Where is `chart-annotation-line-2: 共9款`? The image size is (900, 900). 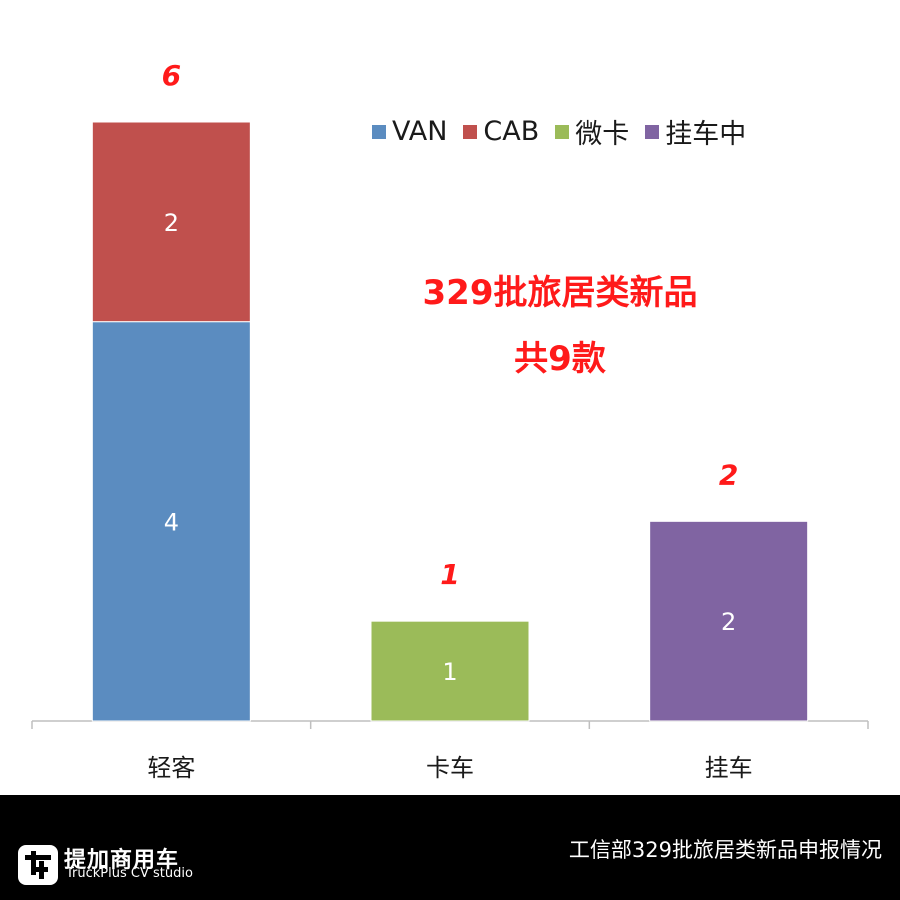
chart-annotation-line-2: 共9款 is located at coordinates (560, 359).